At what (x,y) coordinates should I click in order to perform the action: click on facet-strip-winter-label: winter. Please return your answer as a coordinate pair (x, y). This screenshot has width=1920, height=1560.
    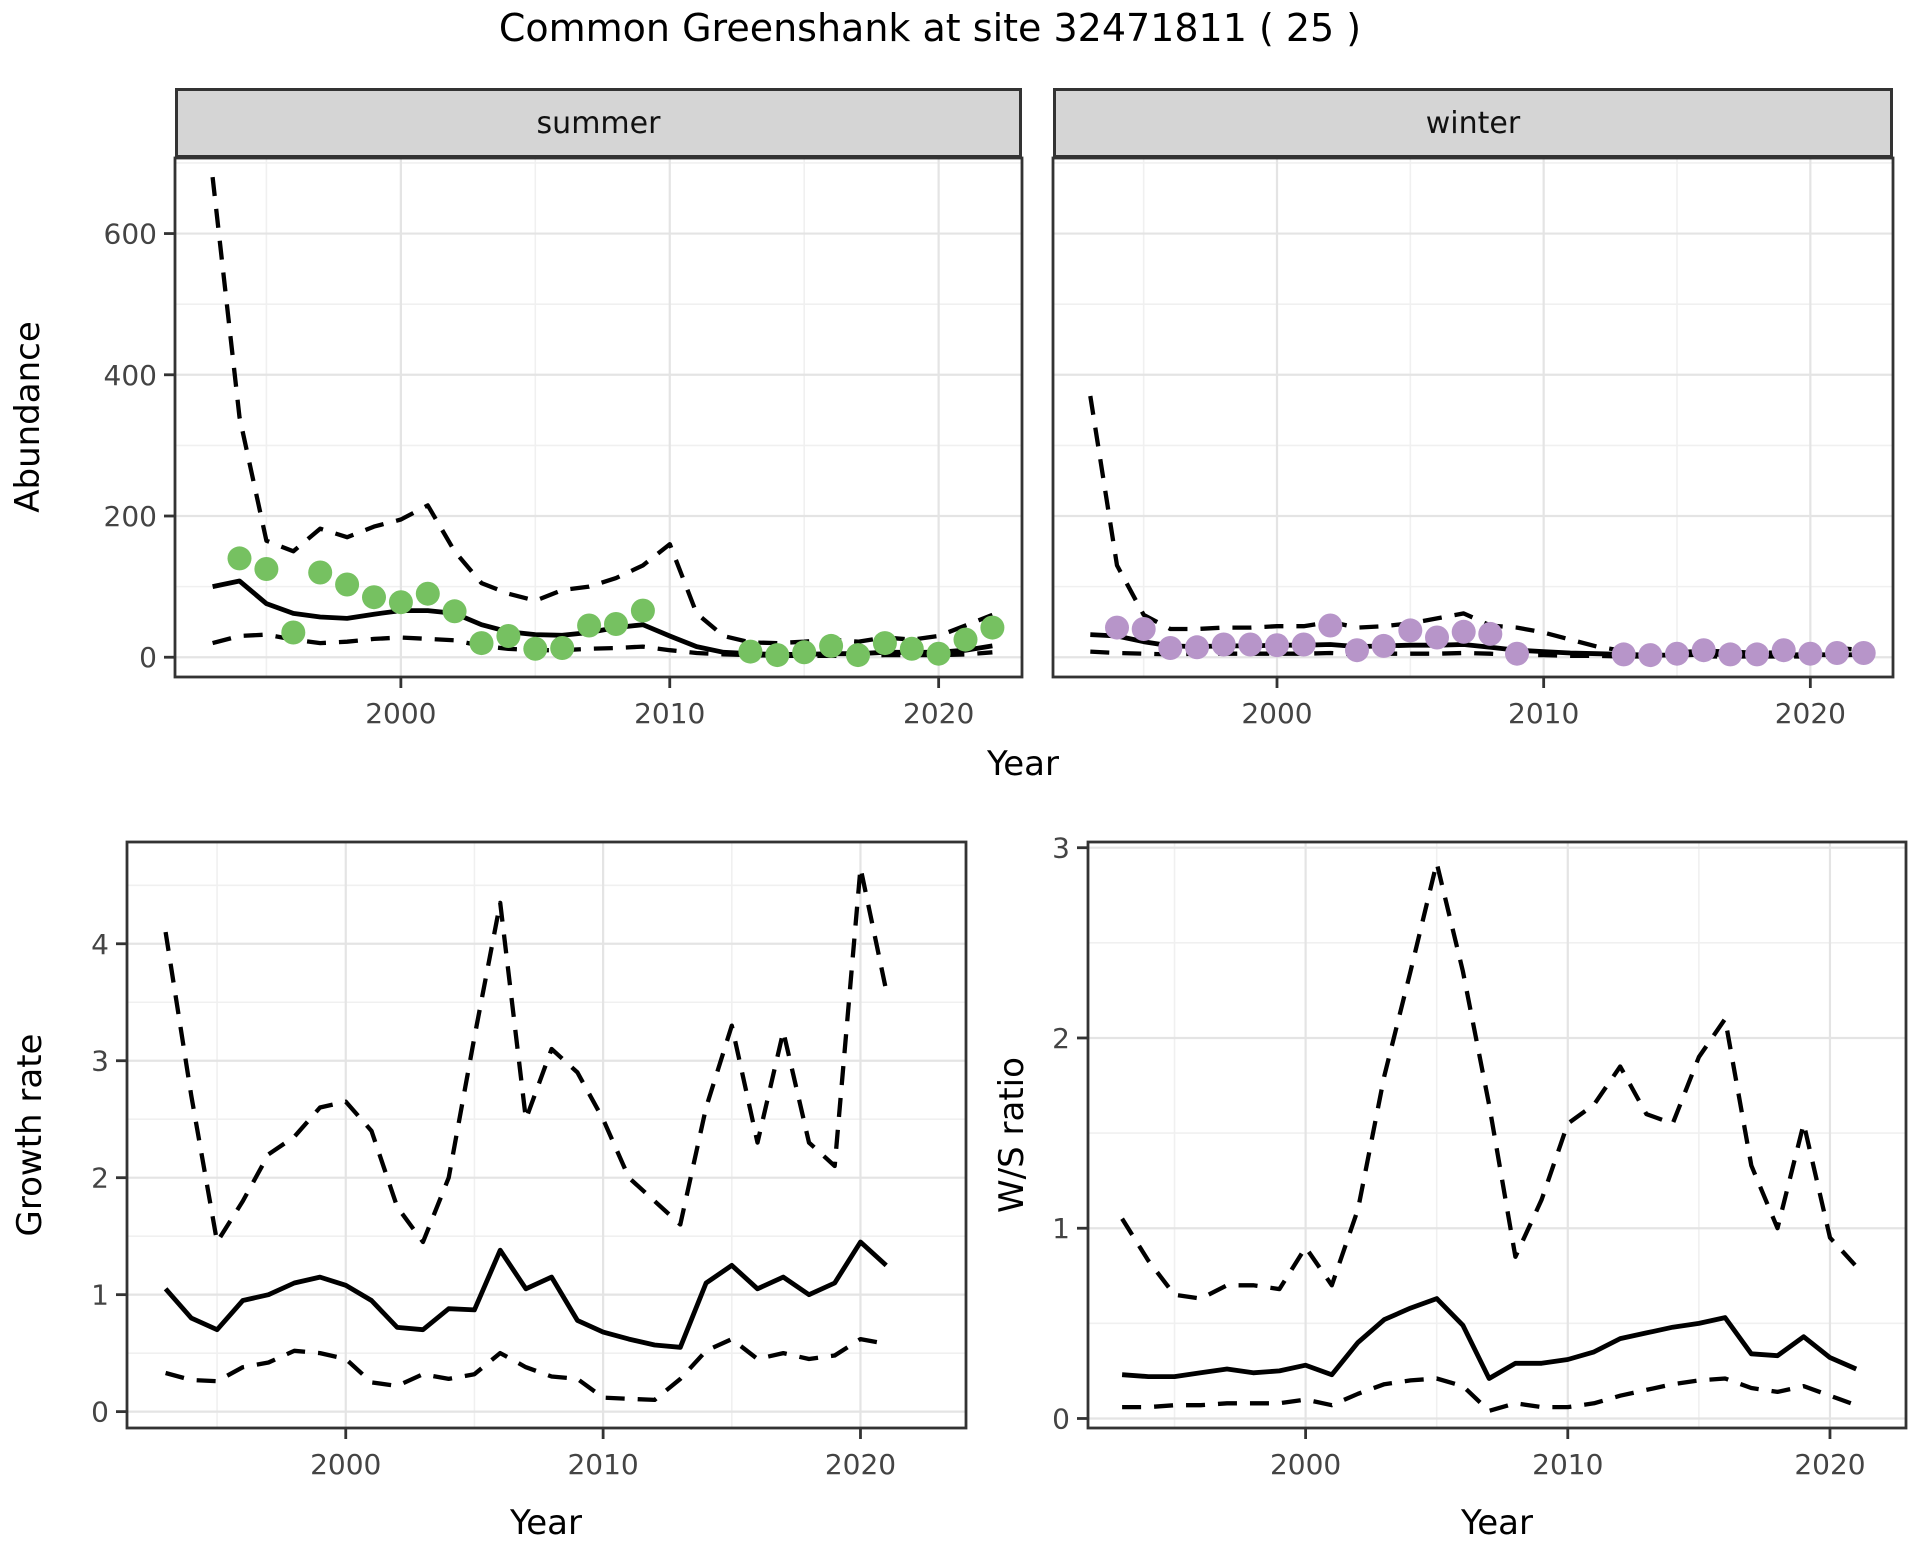
    Looking at the image, I should click on (1473, 123).